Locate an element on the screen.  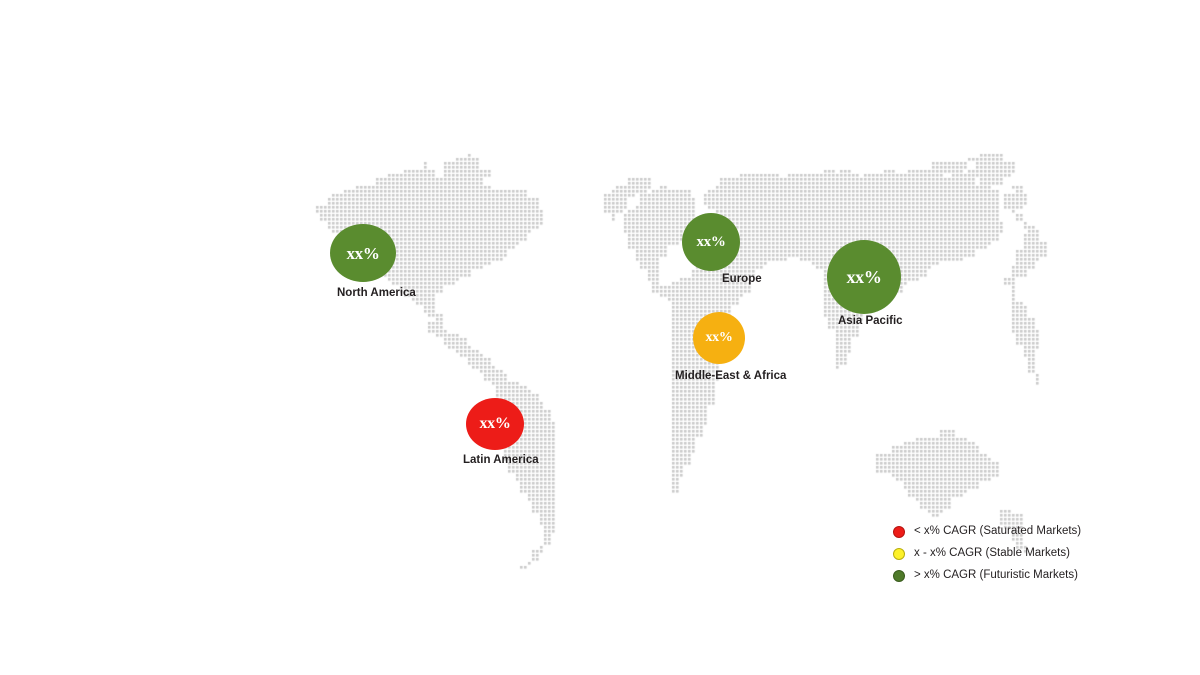
legend-saturated-text: < x% CAGR (Saturated Markets) is located at coordinates (998, 531).